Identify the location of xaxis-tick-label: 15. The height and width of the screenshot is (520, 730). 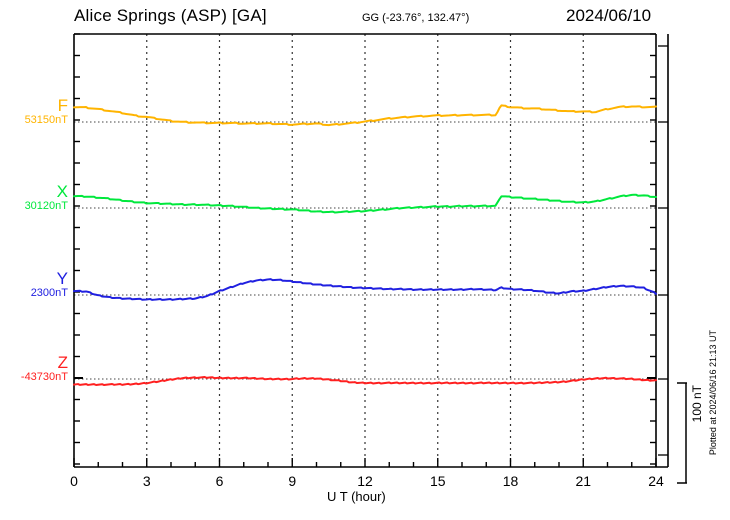
(438, 481).